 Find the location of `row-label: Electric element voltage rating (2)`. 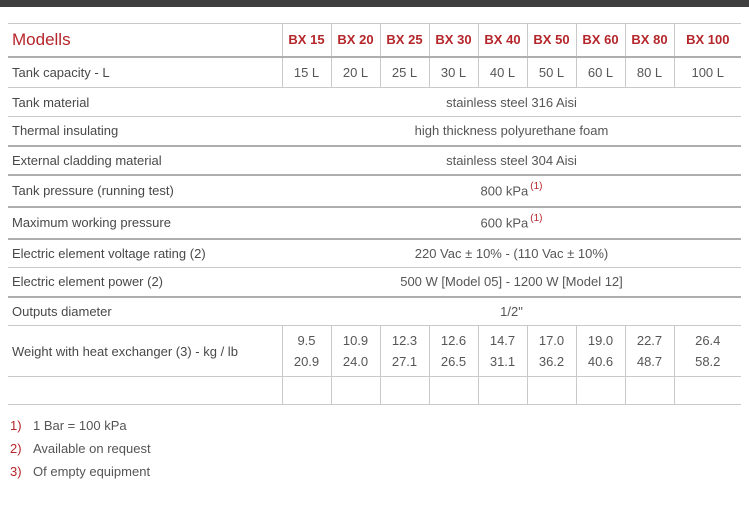

row-label: Electric element voltage rating (2) is located at coordinates (145, 253).